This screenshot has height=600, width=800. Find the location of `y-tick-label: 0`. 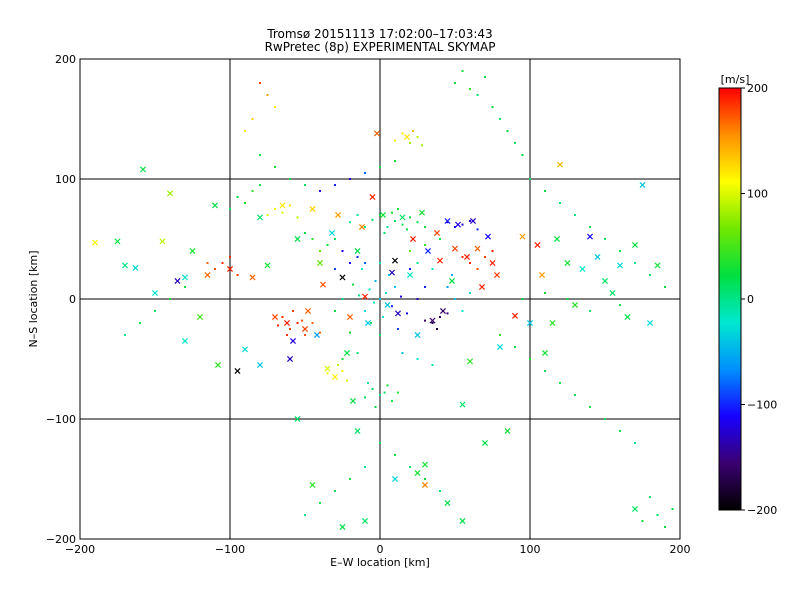

y-tick-label: 0 is located at coordinates (72, 299).